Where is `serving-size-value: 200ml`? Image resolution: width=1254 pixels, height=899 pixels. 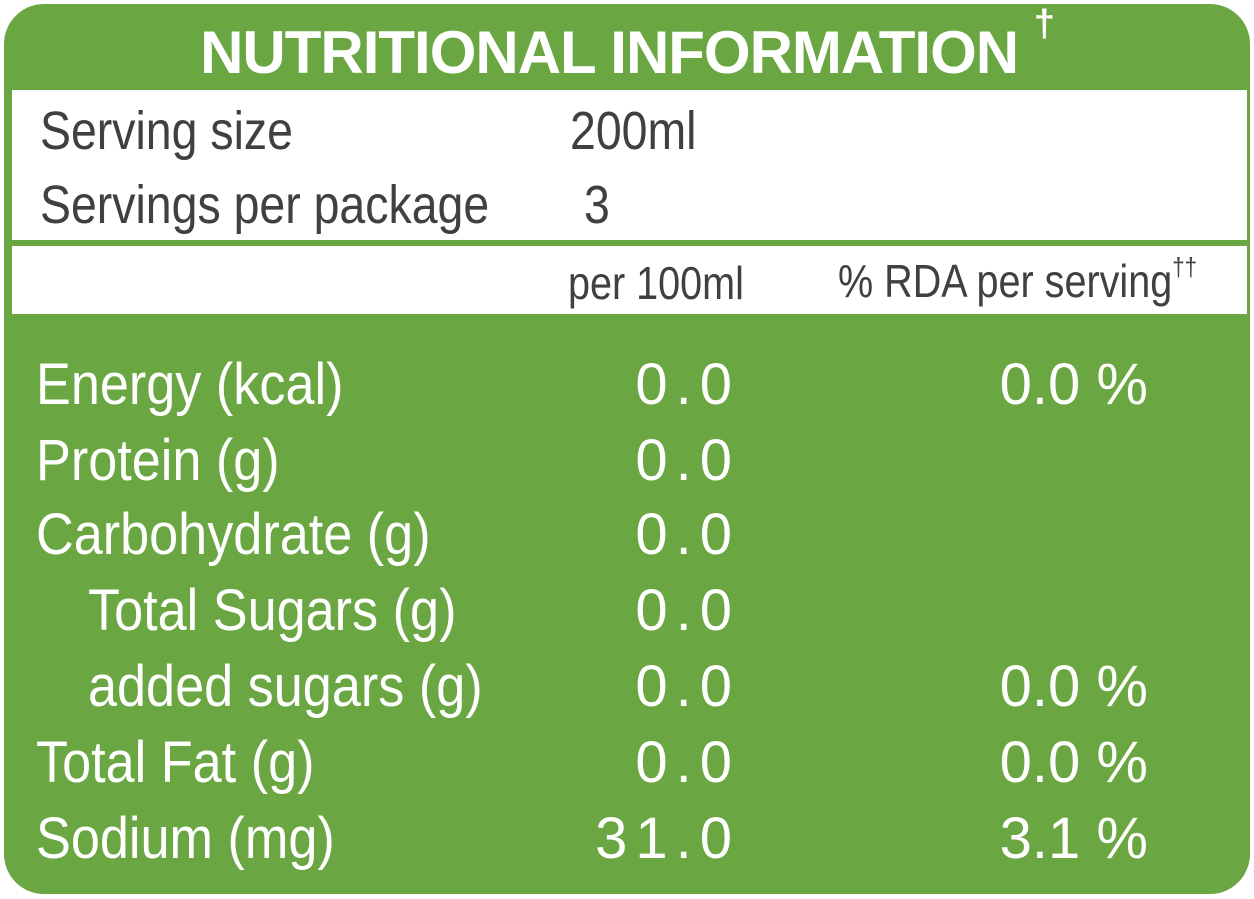
serving-size-value: 200ml is located at coordinates (633, 131).